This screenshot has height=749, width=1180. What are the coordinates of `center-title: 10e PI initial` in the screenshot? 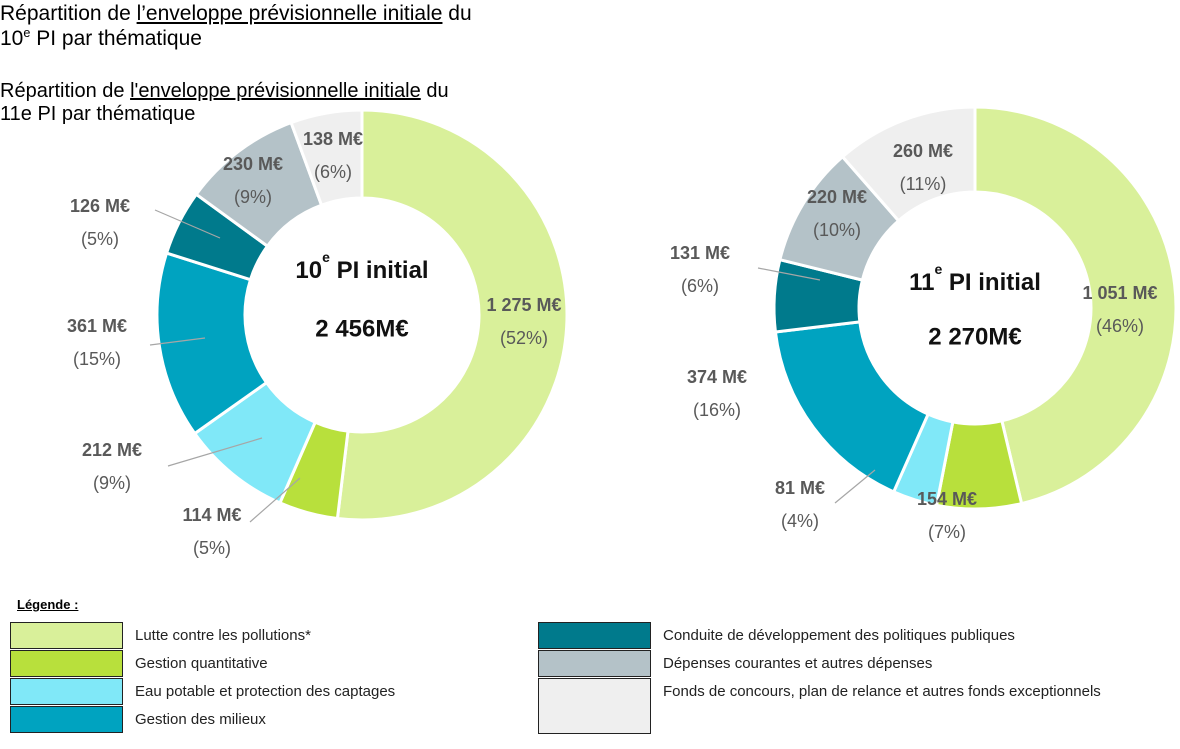 It's located at (361, 267).